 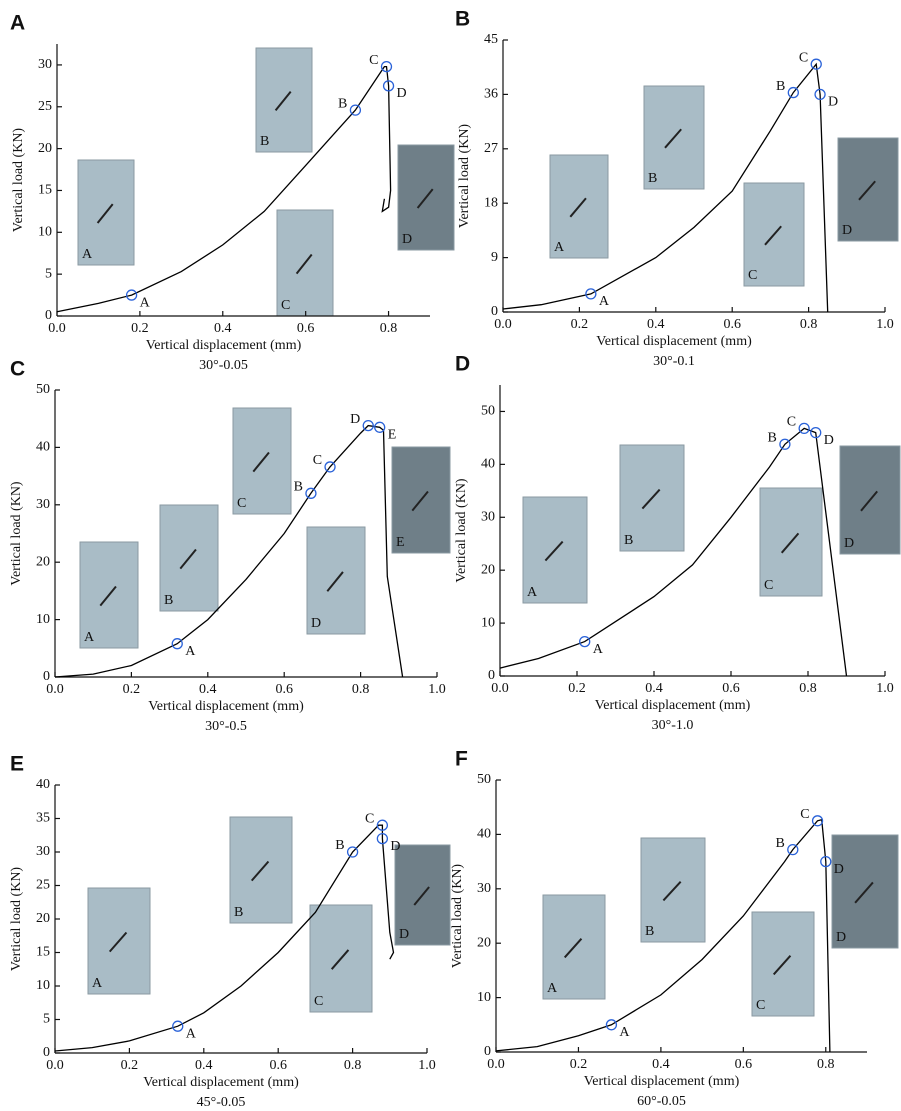 What do you see at coordinates (43, 818) in the screenshot?
I see `y-tick-label: 35` at bounding box center [43, 818].